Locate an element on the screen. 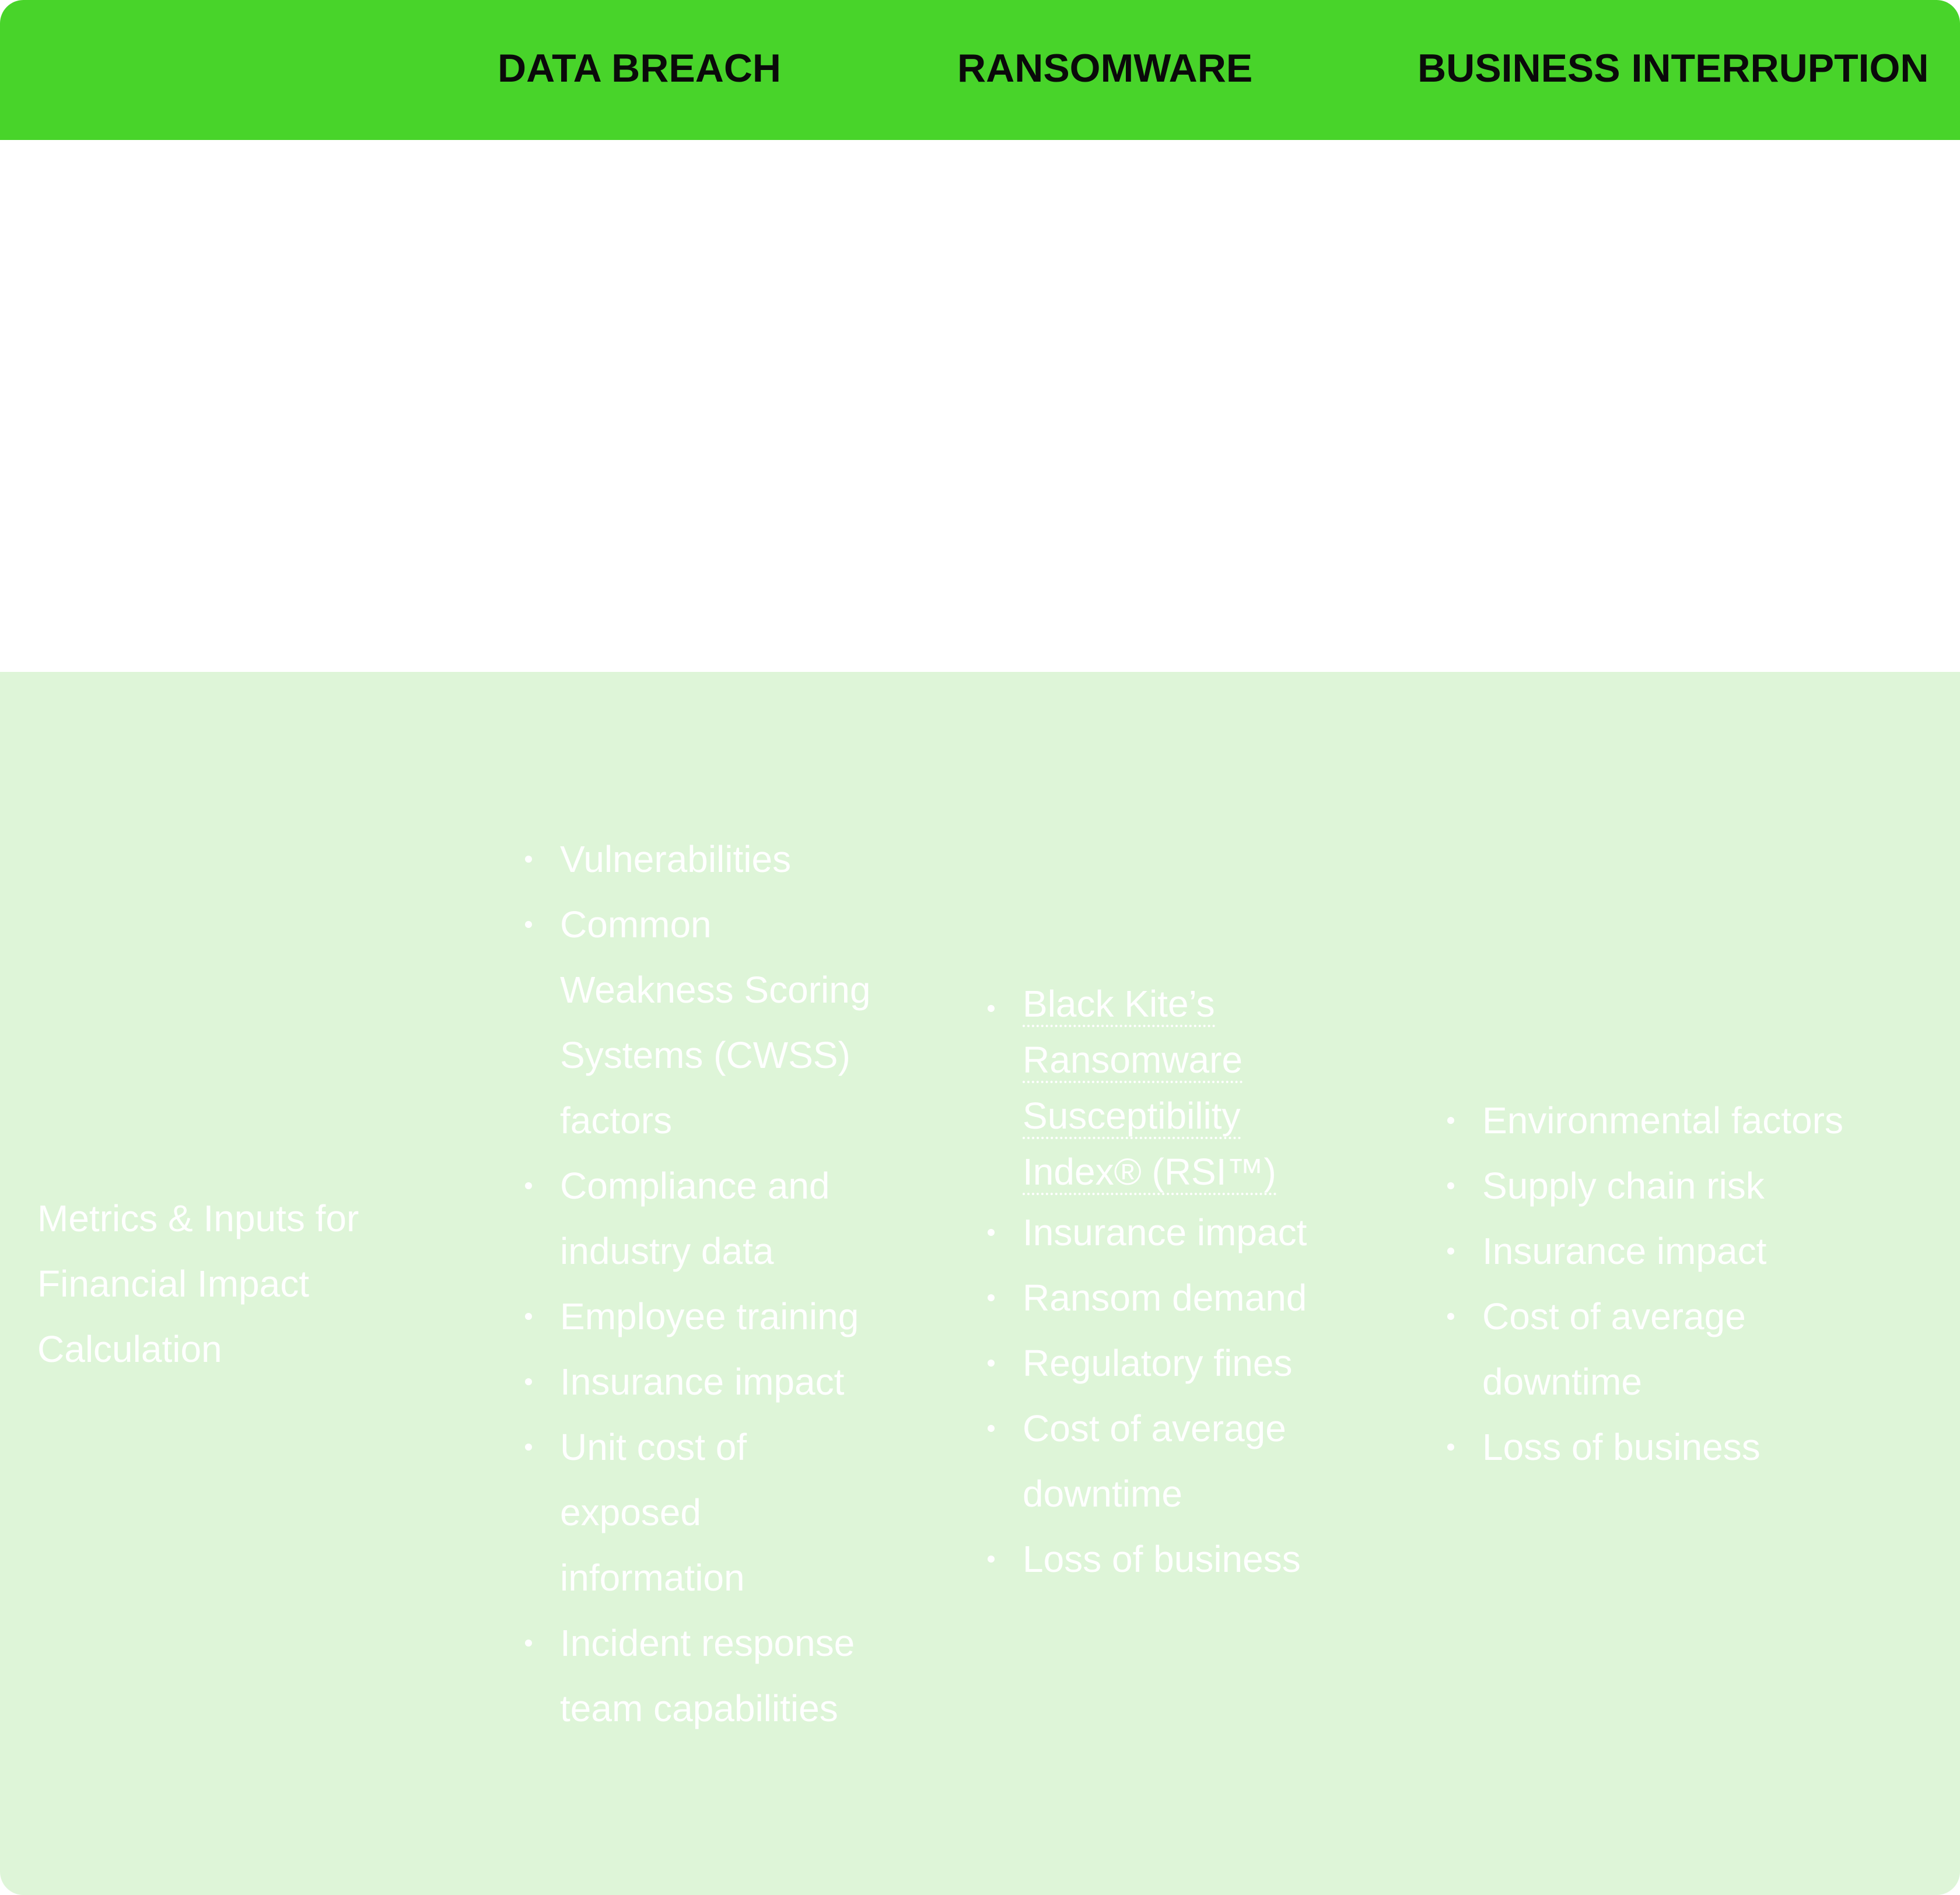 This screenshot has height=1895, width=1960. list-item: Ransom demand is located at coordinates (1163, 1297).